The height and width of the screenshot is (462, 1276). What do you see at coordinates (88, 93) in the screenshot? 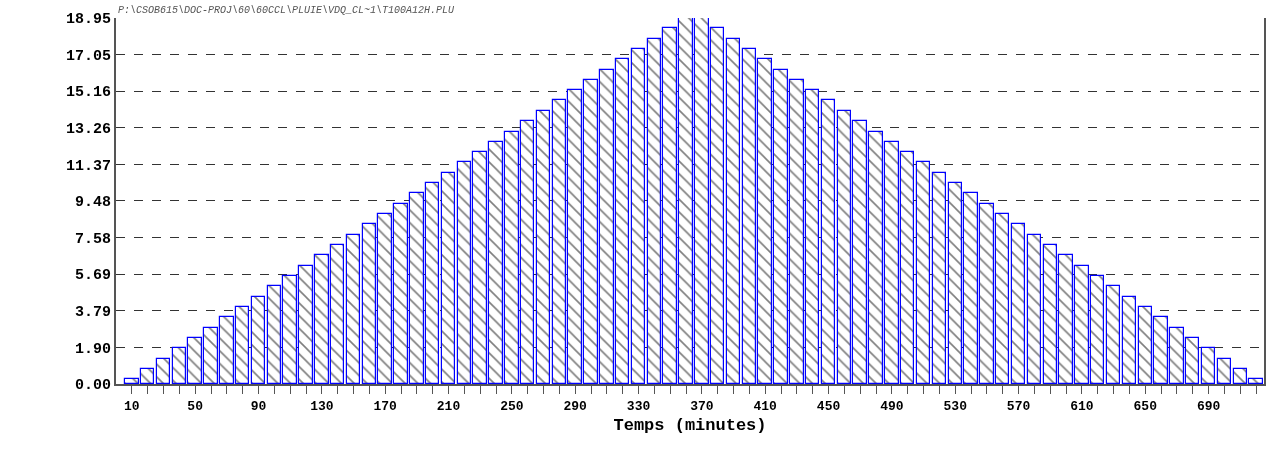
I see `y-tick-label: 15.16` at bounding box center [88, 93].